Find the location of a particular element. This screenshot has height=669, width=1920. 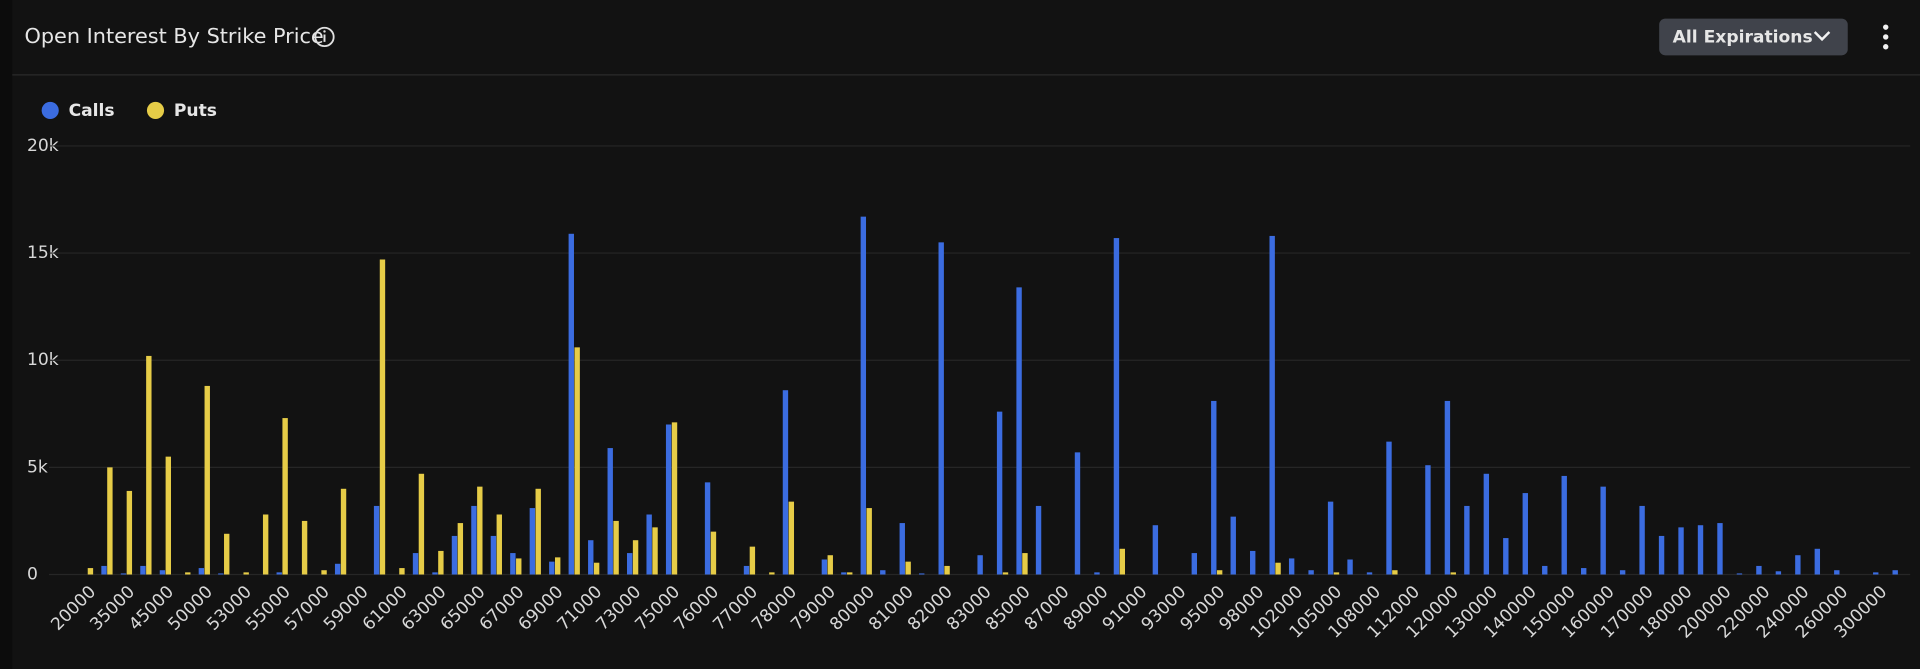

chart-title: Open Interest By Strike Price is located at coordinates (173, 36).